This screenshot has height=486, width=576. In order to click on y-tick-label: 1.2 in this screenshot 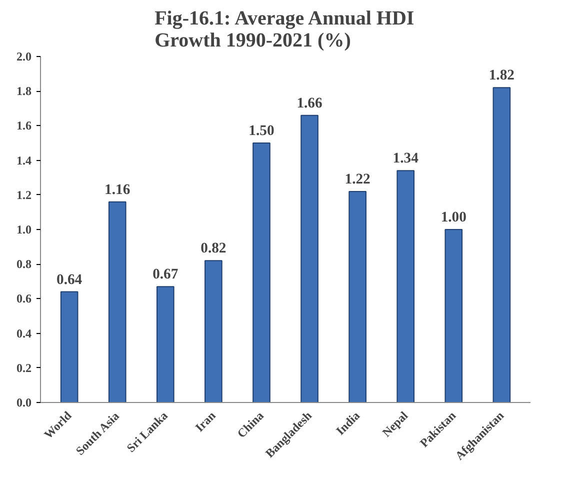, I will do `click(24, 195)`.